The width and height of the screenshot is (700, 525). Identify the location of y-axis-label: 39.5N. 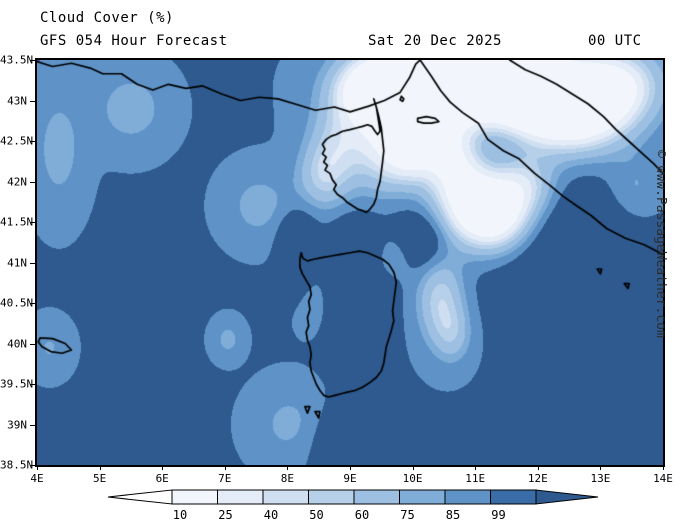
(17, 384).